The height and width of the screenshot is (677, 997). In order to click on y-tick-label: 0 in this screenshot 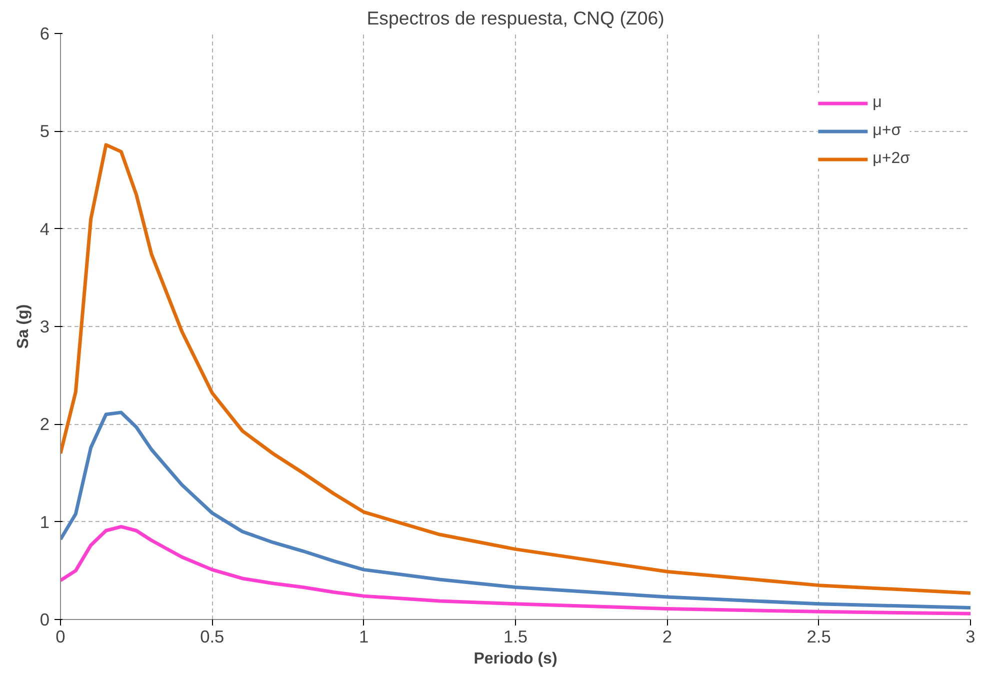, I will do `click(45, 620)`.